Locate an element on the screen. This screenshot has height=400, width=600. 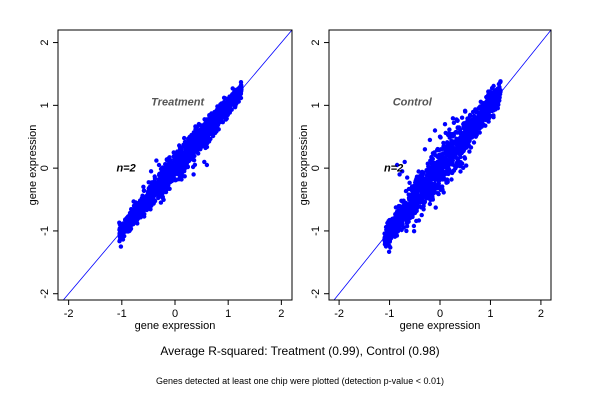
y-axis-label: gene expression is located at coordinates (304, 165).